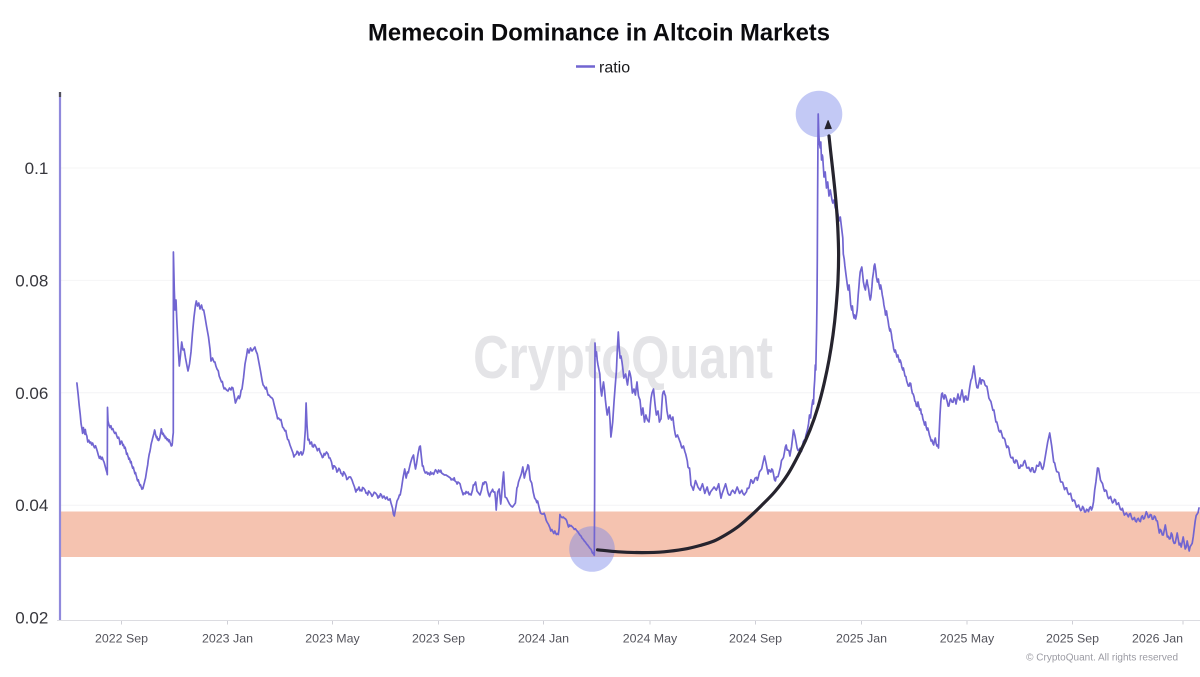  Describe the element at coordinates (31, 280) in the screenshot. I see `svg-text: 0.08` at that location.